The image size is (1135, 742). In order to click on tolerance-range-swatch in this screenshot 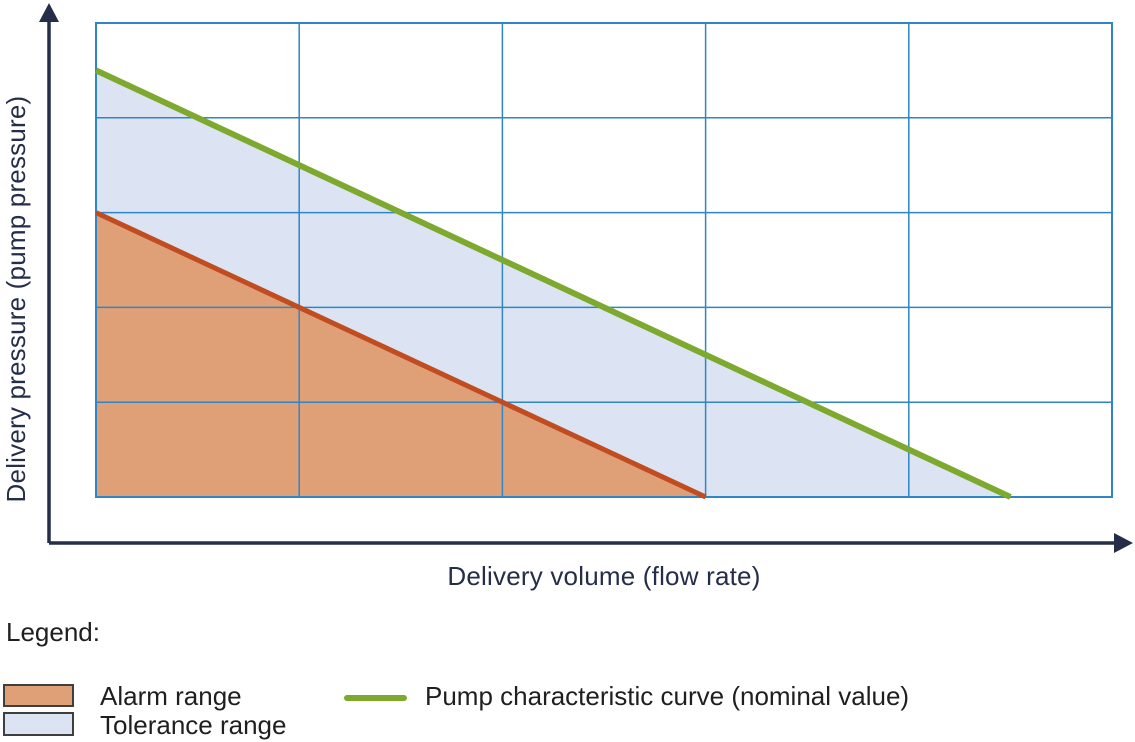, I will do `click(38, 724)`.